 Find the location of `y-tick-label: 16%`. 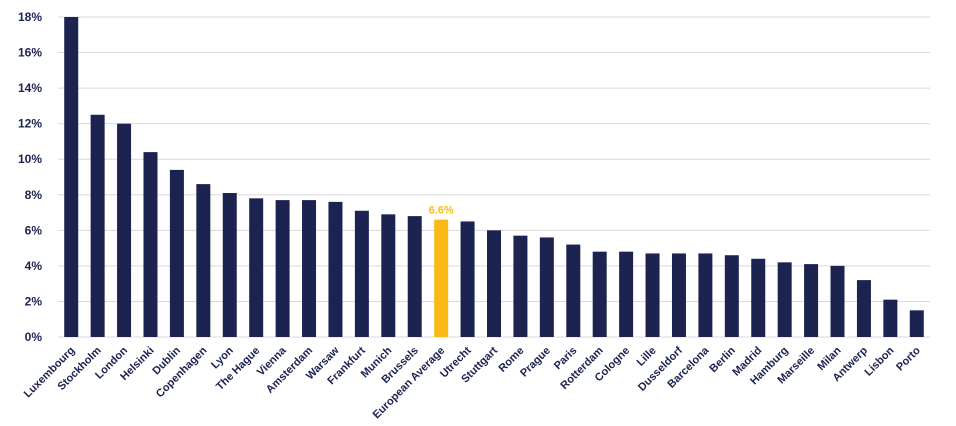

y-tick-label: 16% is located at coordinates (30, 53).